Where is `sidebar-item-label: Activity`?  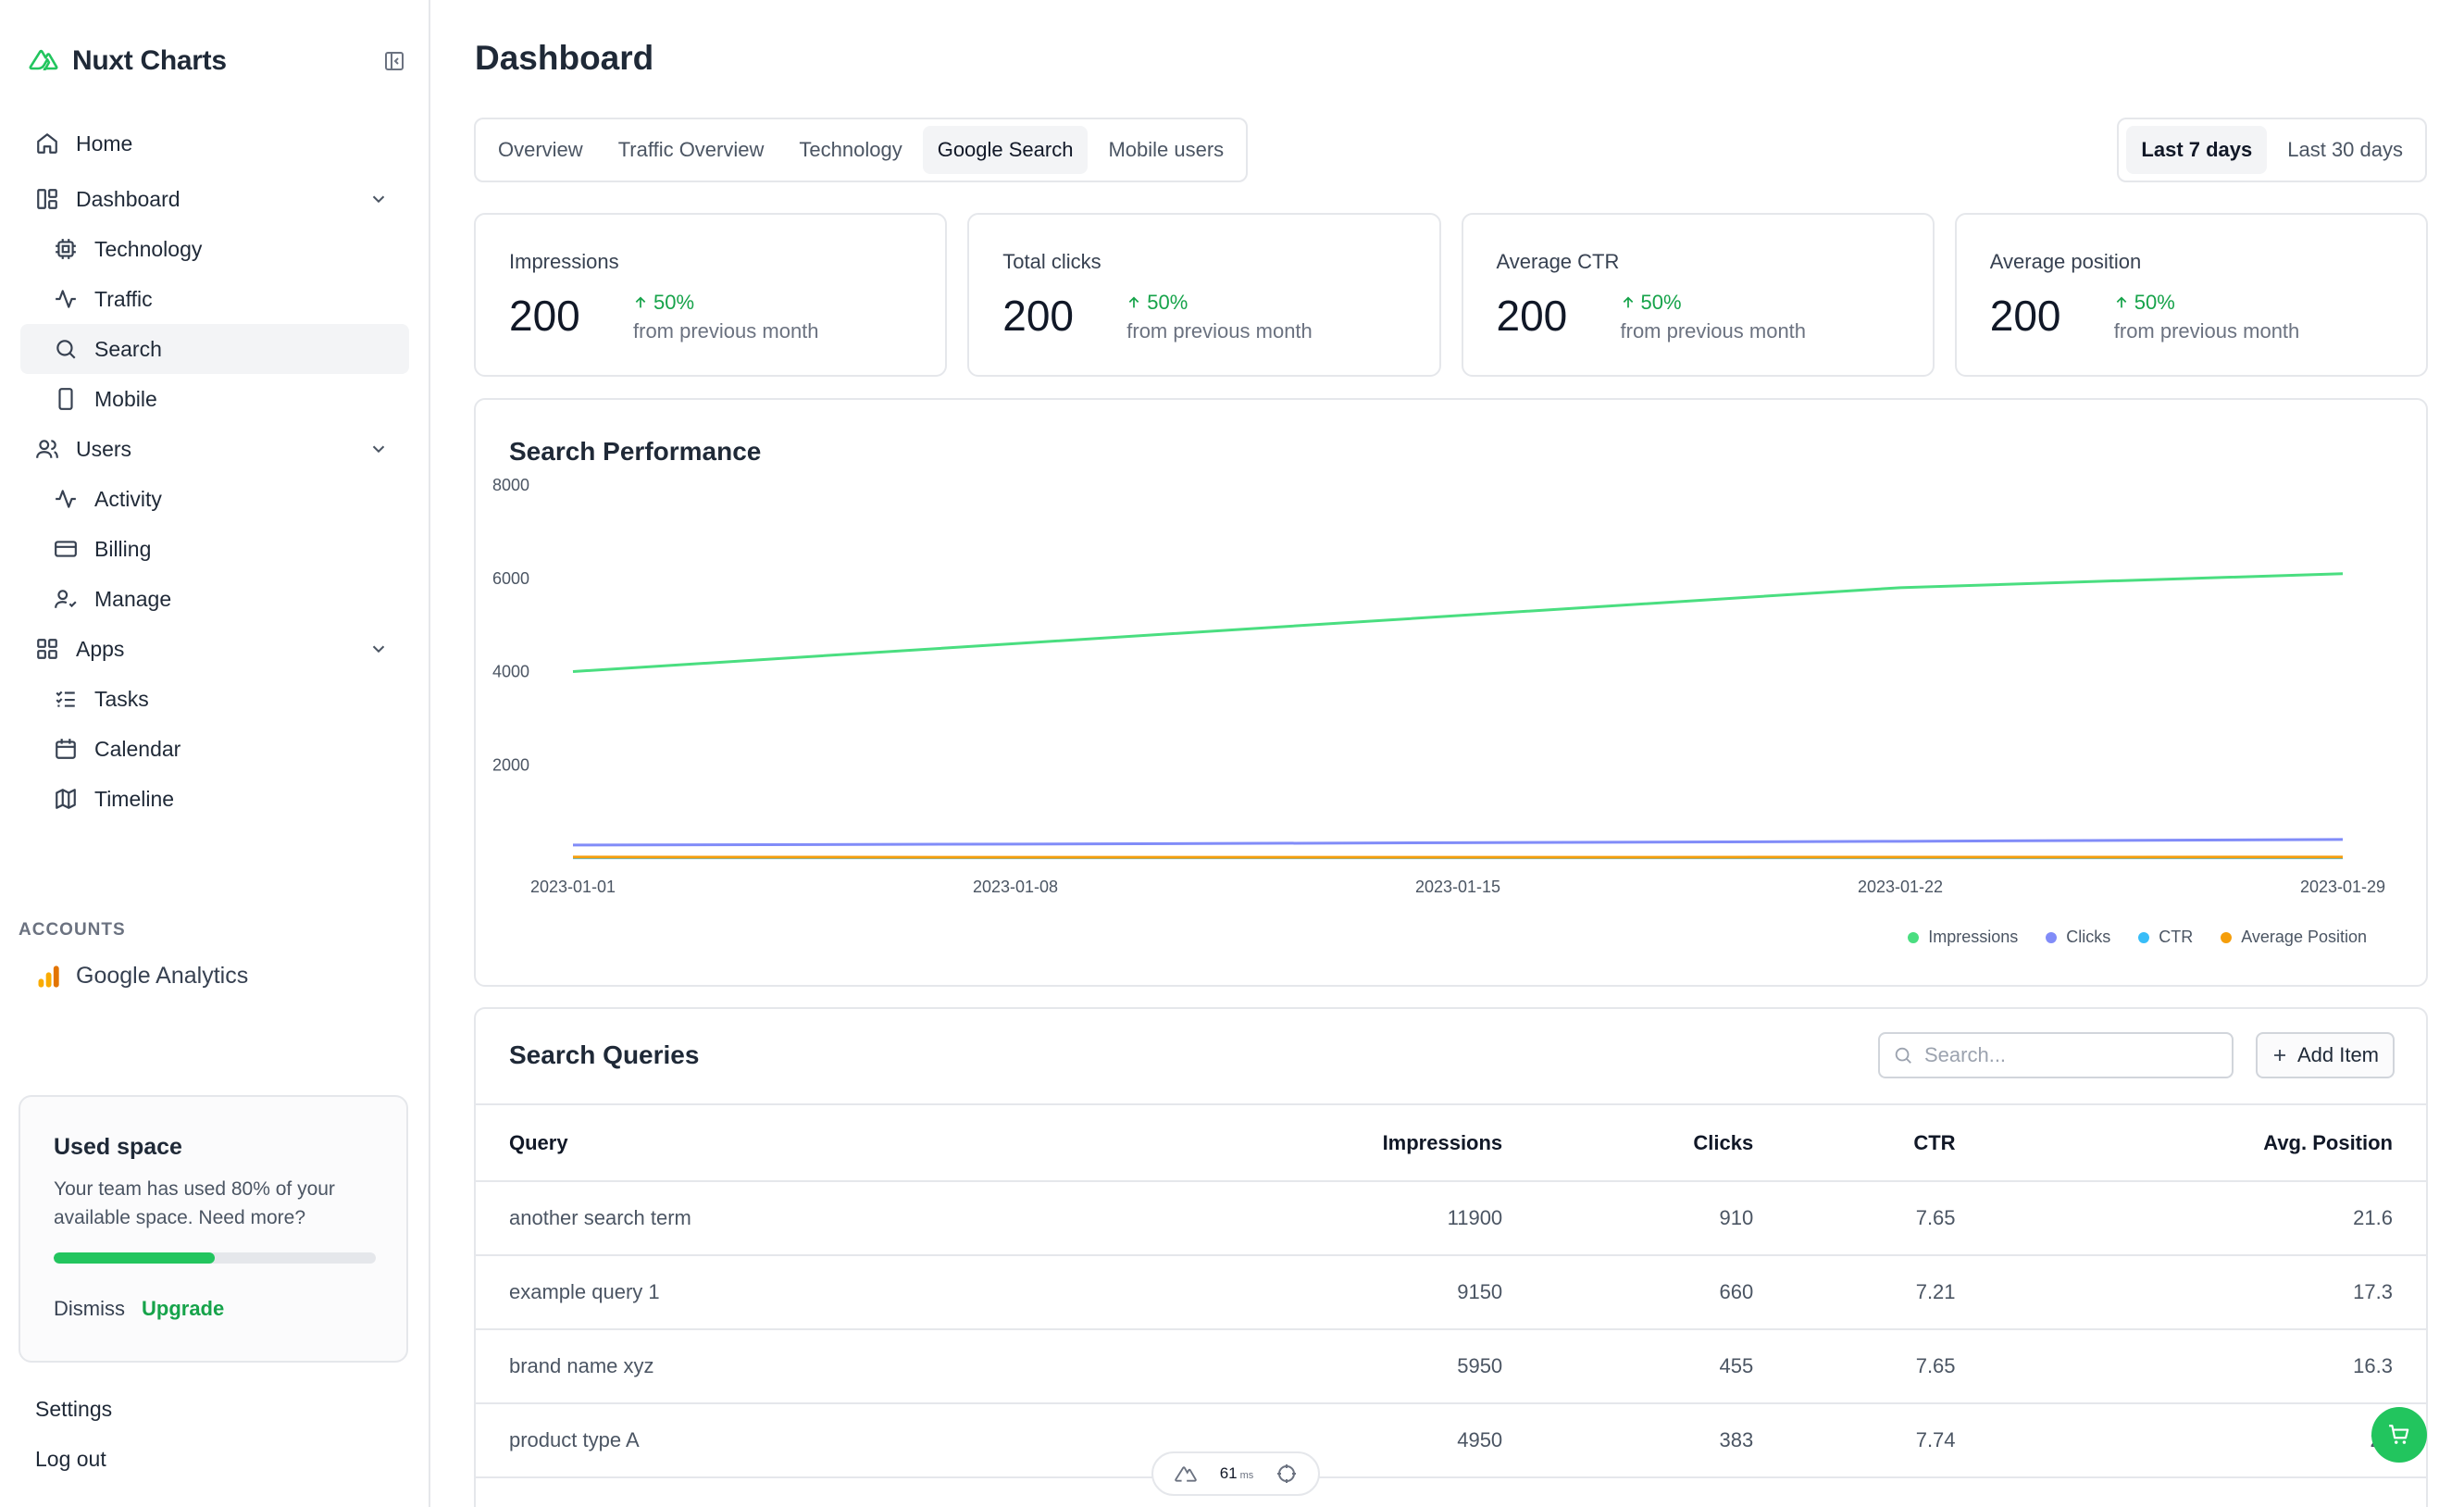
sidebar-item-label: Activity is located at coordinates (128, 498).